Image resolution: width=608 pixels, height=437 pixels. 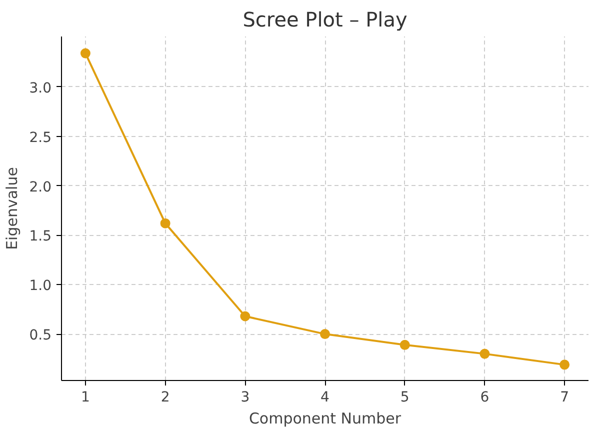 What do you see at coordinates (325, 20) in the screenshot?
I see `chart-title: Scree Plot – Play` at bounding box center [325, 20].